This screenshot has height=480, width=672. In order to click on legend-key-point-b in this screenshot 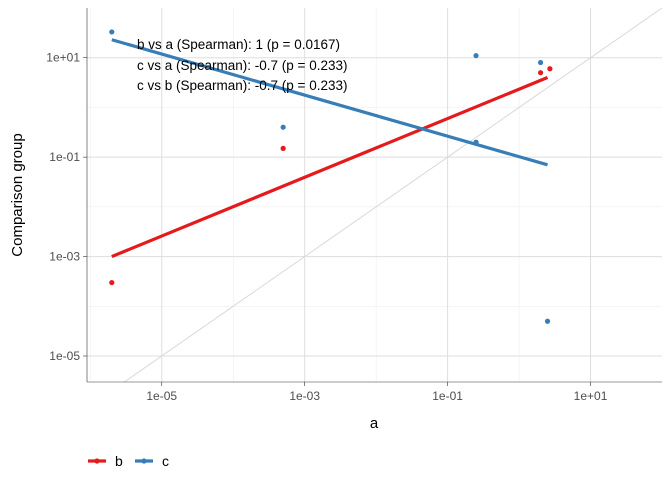, I will do `click(97, 461)`.